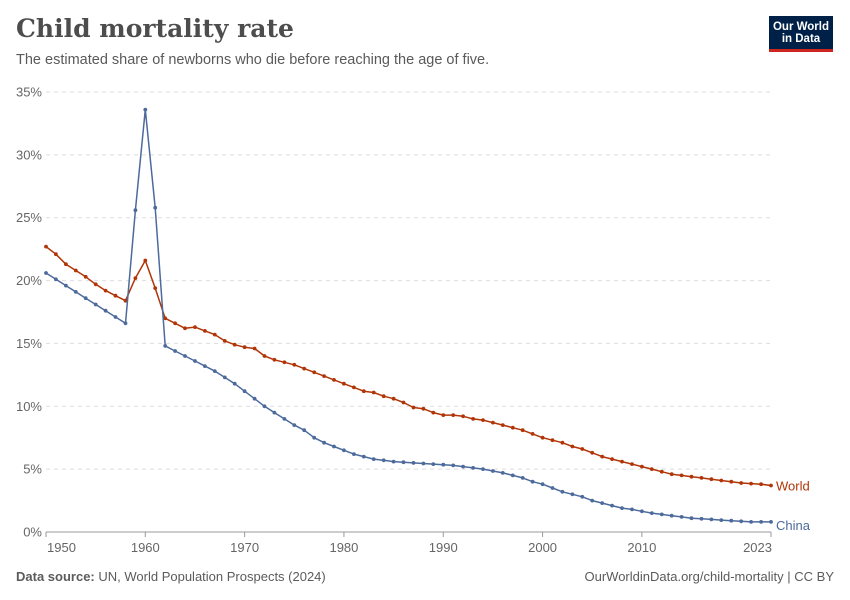 The image size is (850, 600). Describe the element at coordinates (212, 576) in the screenshot. I see `data-source-text: UN, World Population Prospects (2024)` at that location.